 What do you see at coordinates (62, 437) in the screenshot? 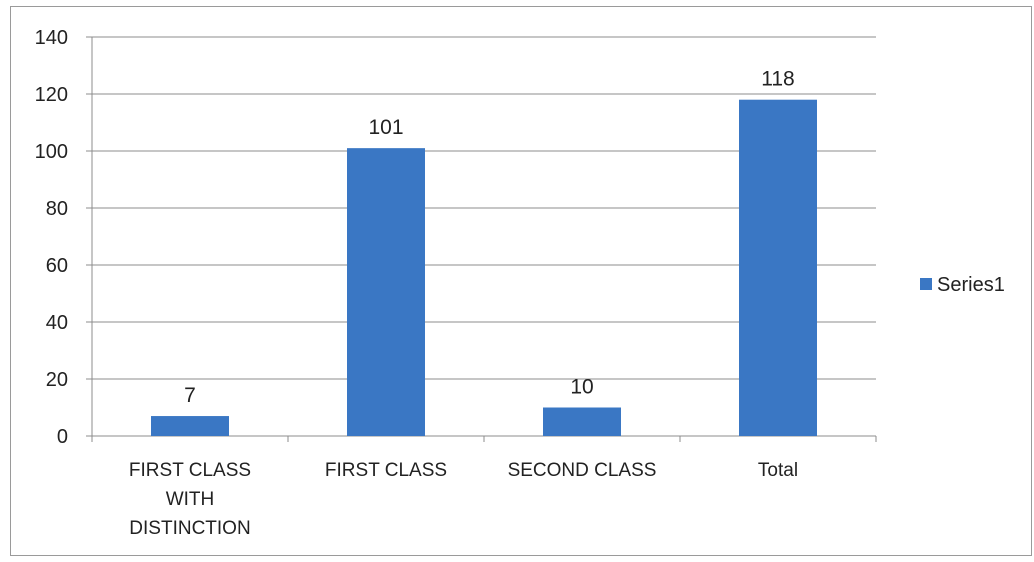
I see `y-tick-label: 0` at bounding box center [62, 437].